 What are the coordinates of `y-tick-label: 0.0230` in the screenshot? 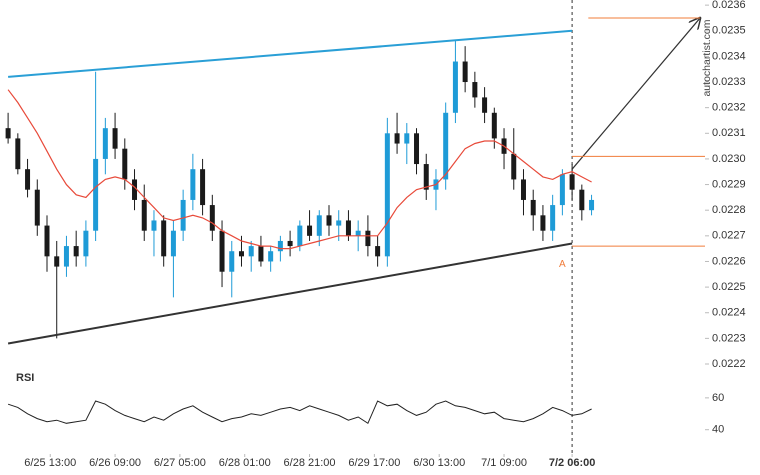 It's located at (729, 159).